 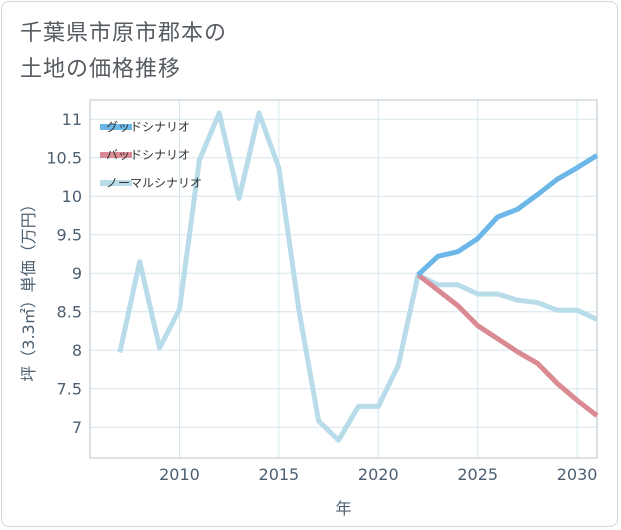 What do you see at coordinates (77, 350) in the screenshot?
I see `y-tick-label: 8` at bounding box center [77, 350].